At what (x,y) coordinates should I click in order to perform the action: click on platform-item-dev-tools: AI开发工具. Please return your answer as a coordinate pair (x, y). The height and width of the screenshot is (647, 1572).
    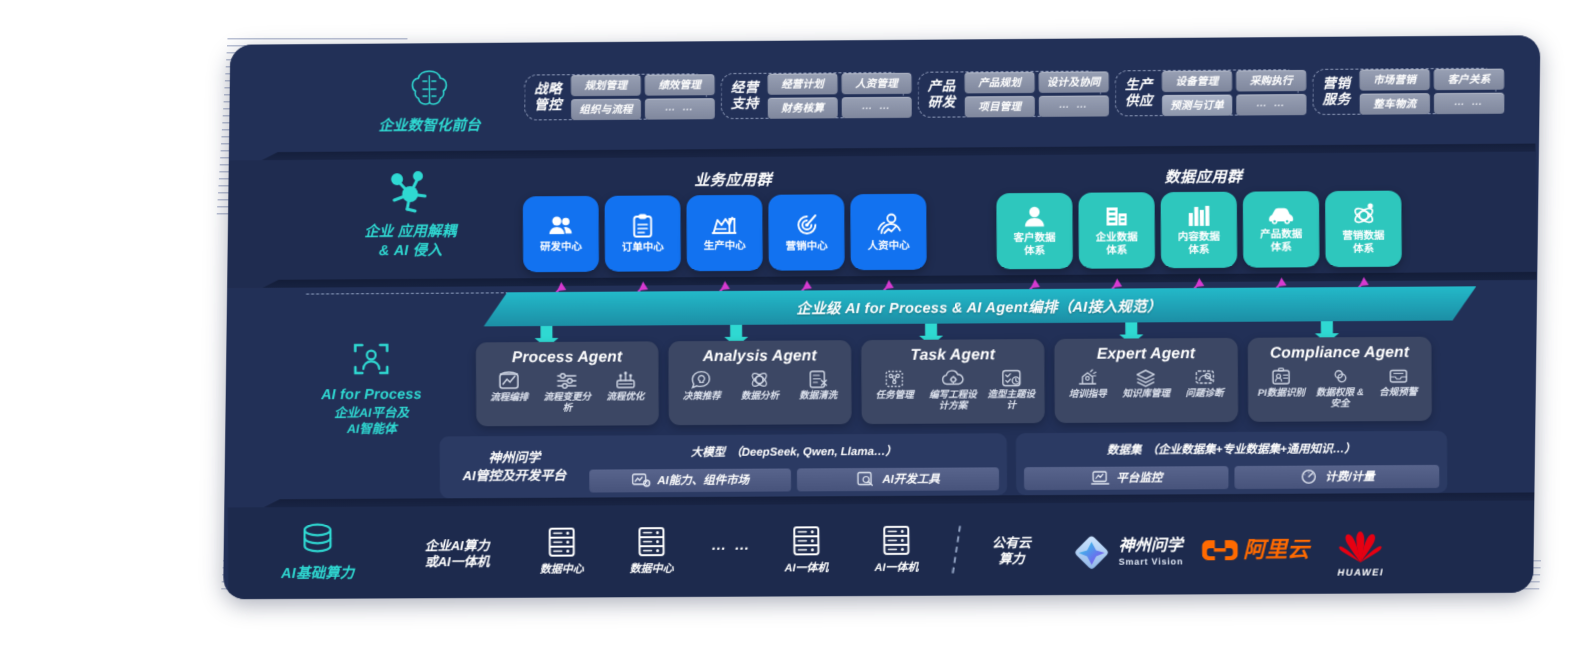
    Looking at the image, I should click on (898, 478).